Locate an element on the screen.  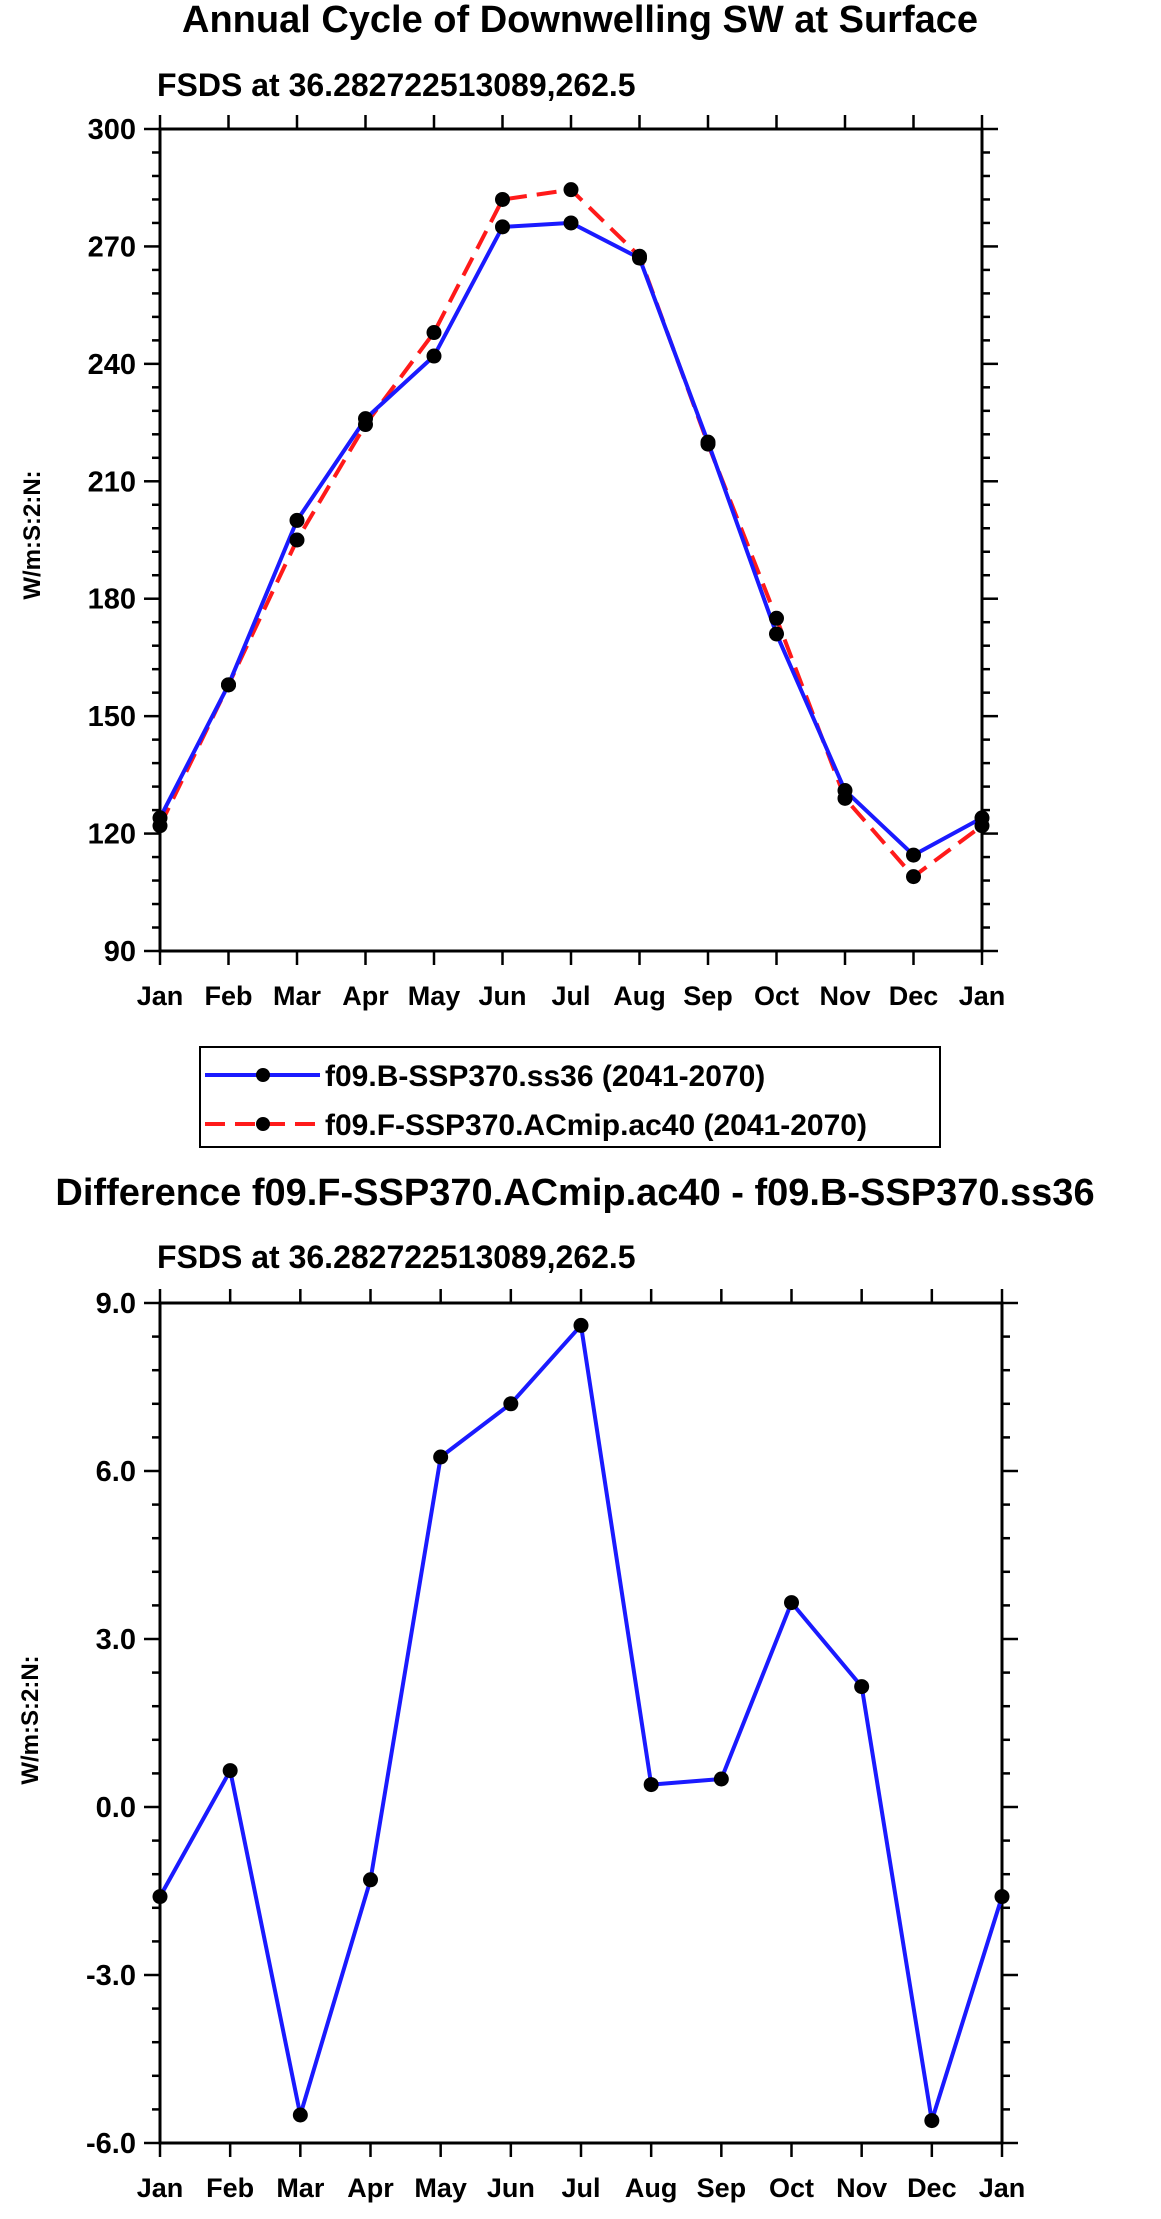
ytick-label: 150 is located at coordinates (112, 717).